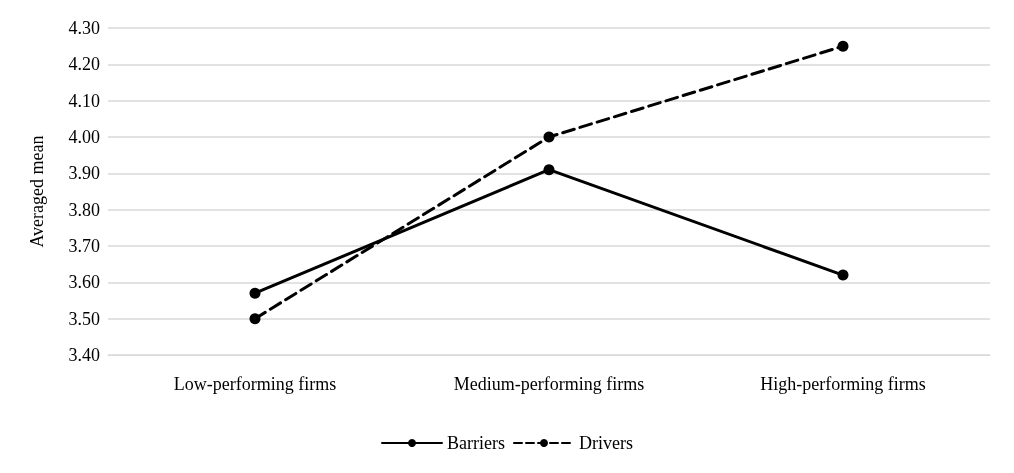  What do you see at coordinates (84, 137) in the screenshot?
I see `y-tick-label: 4.00` at bounding box center [84, 137].